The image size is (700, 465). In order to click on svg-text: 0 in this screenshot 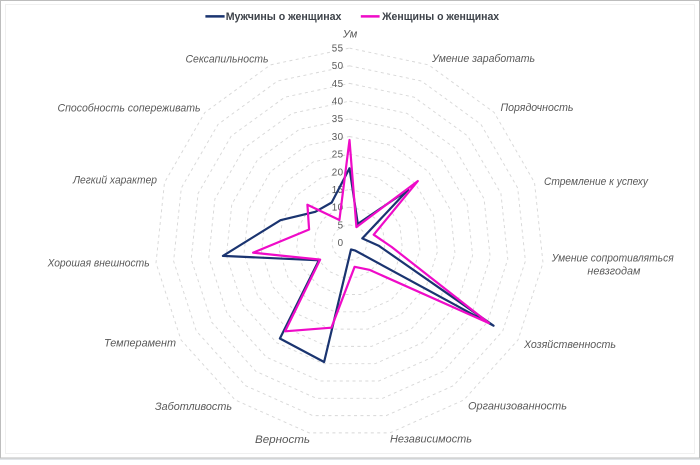, I will do `click(341, 243)`.